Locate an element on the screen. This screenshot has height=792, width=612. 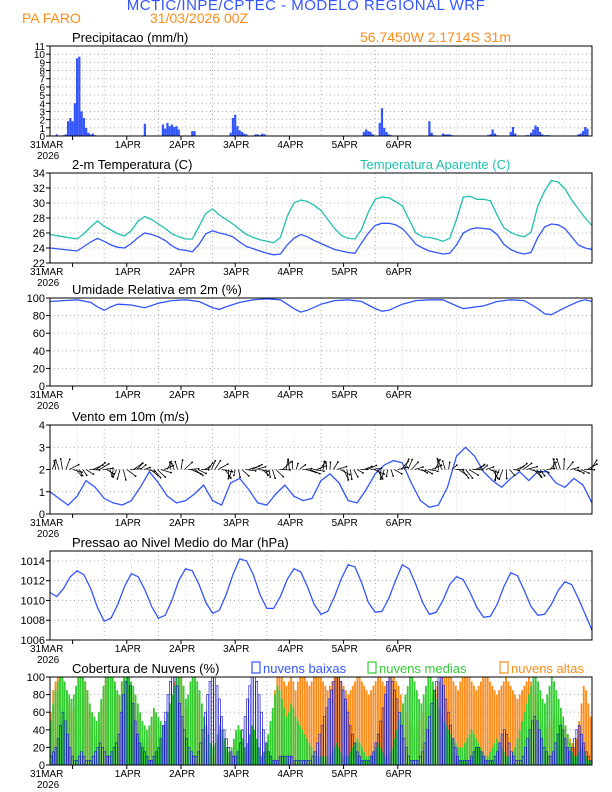
clouds-xtick-label: 5APR is located at coordinates (345, 774).